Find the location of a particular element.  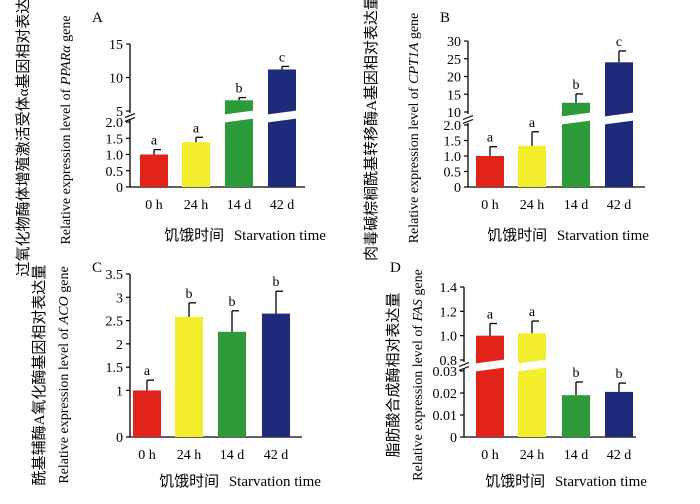

panel-a-letter: A is located at coordinates (97, 18).